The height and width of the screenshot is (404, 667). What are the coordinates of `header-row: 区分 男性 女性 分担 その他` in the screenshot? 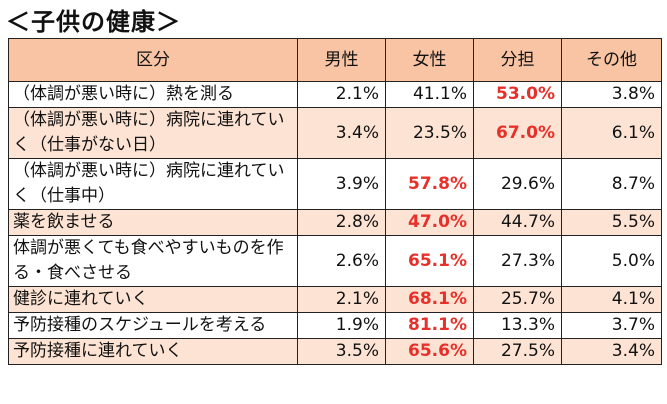 It's located at (335, 60).